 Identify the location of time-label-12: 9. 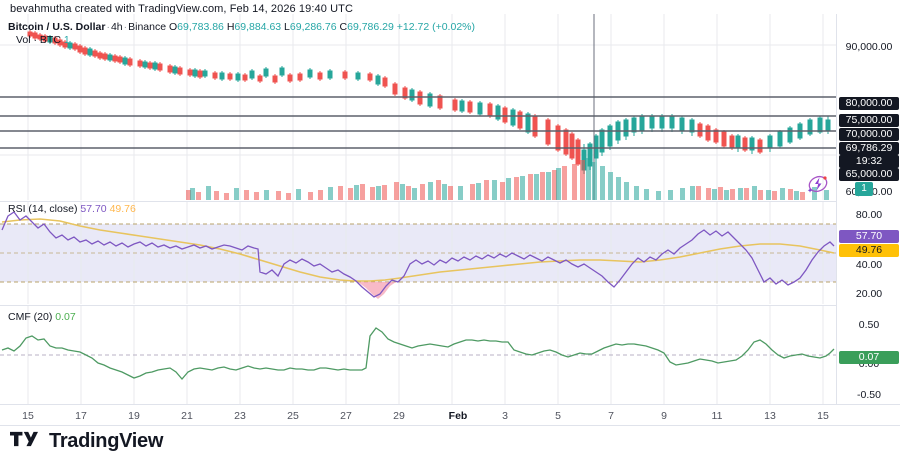
(664, 416).